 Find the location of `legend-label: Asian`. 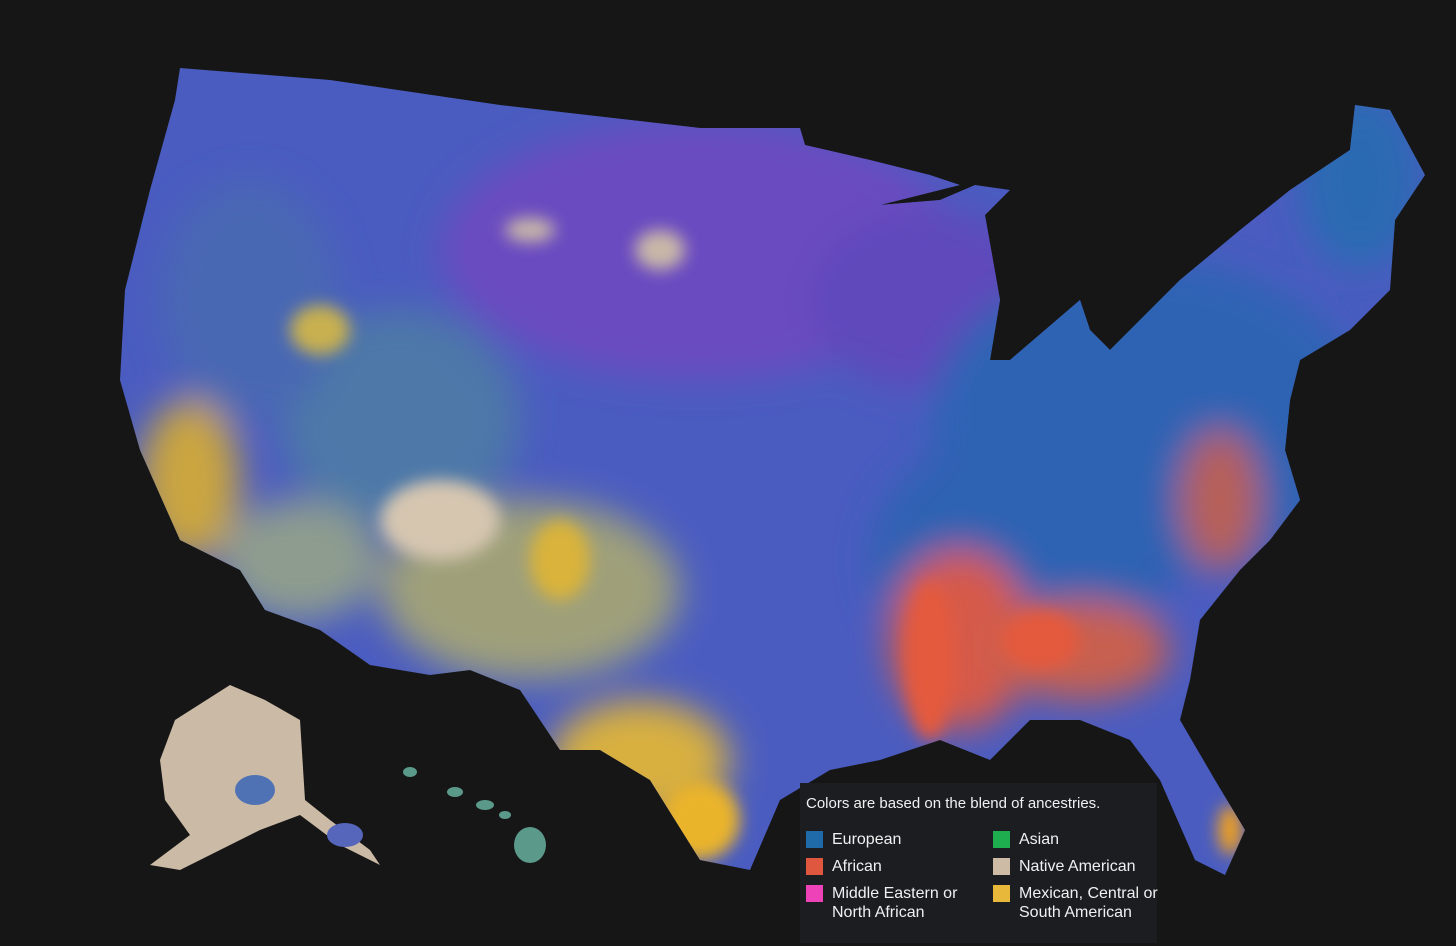

legend-label: Asian is located at coordinates (1039, 839).